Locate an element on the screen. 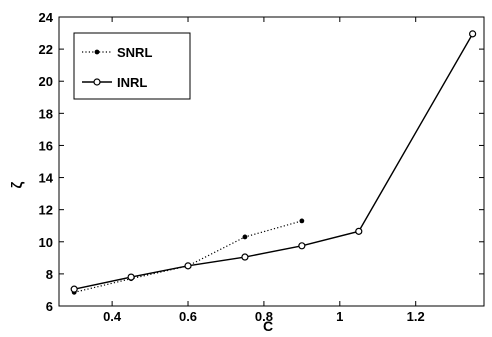  legend: SNRL INRL is located at coordinates (132, 66).